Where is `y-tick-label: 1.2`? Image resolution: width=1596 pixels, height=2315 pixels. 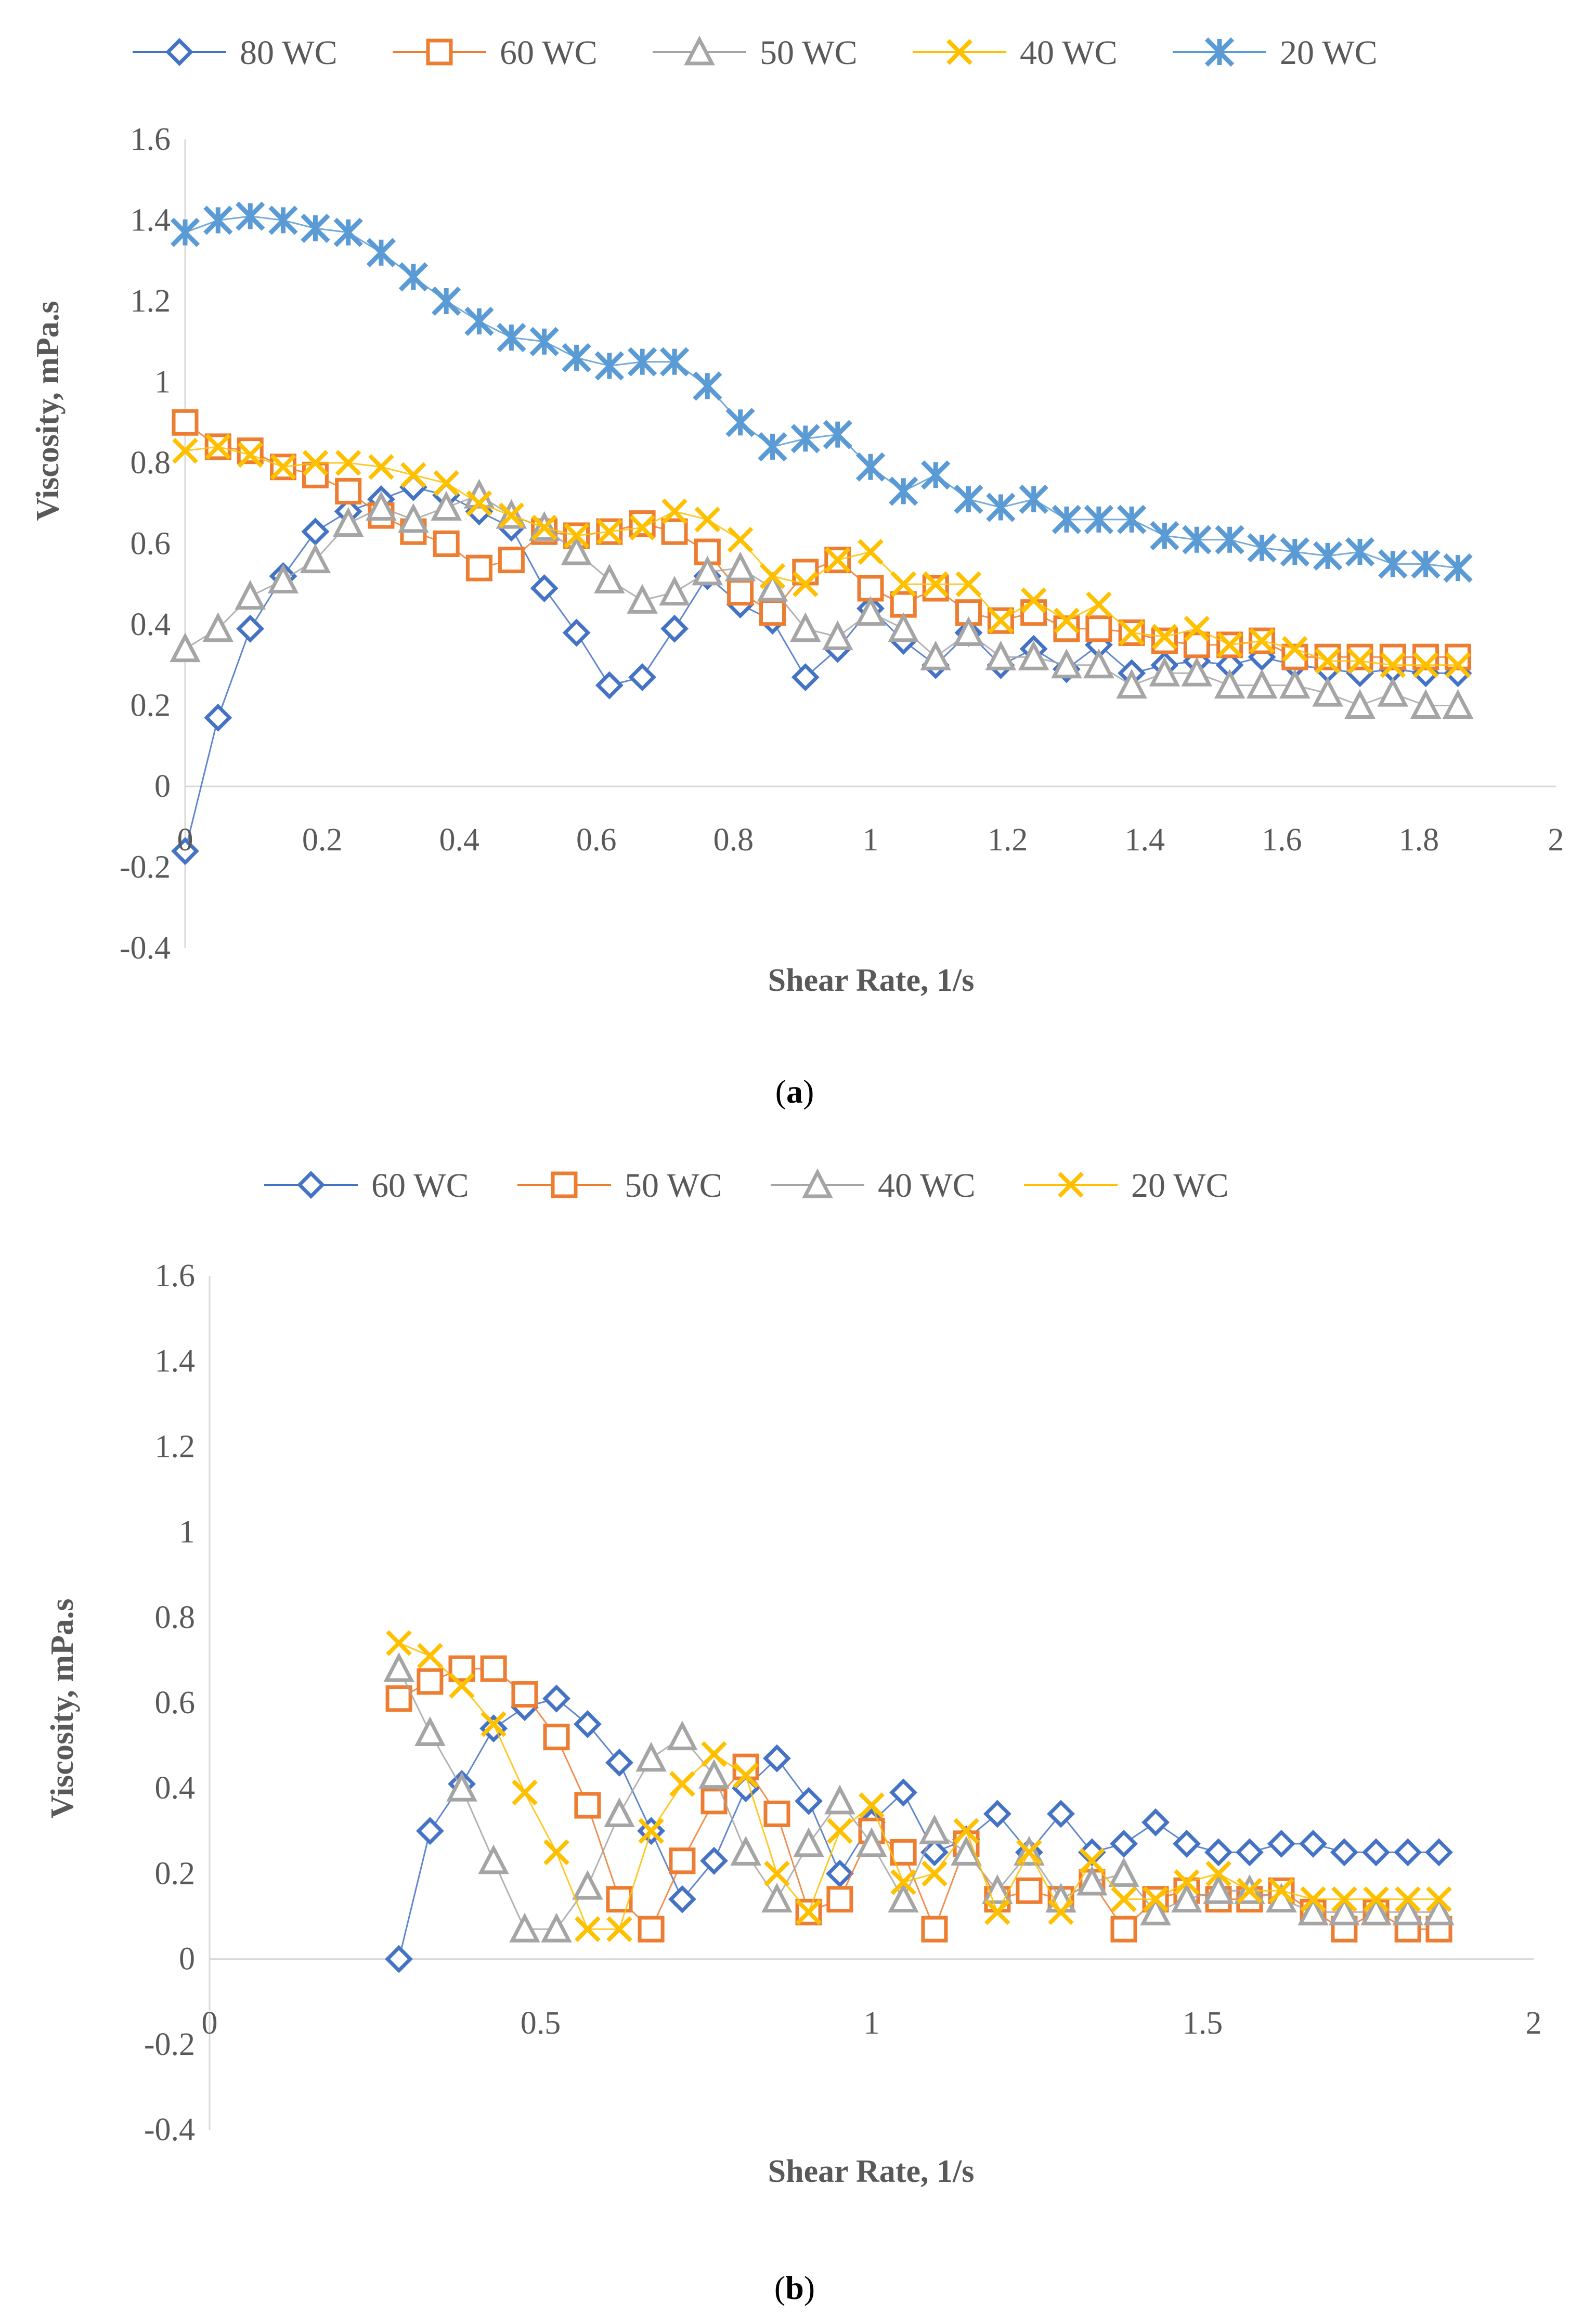 y-tick-label: 1.2 is located at coordinates (175, 1447).